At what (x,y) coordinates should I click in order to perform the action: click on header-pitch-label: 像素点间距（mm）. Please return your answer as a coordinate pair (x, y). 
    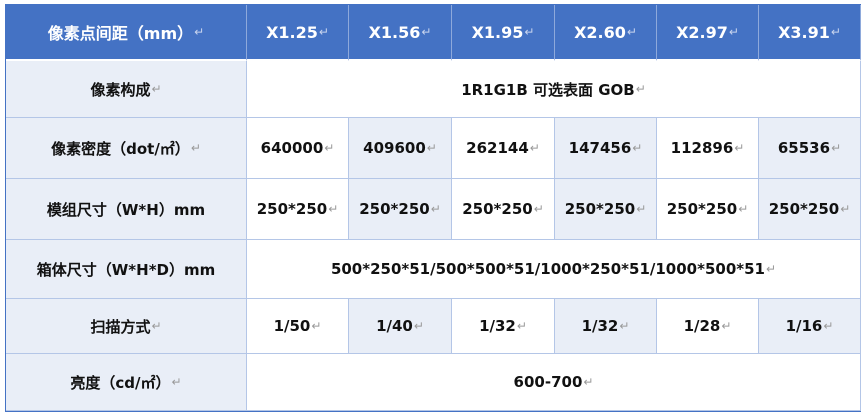
    Looking at the image, I should click on (126, 33).